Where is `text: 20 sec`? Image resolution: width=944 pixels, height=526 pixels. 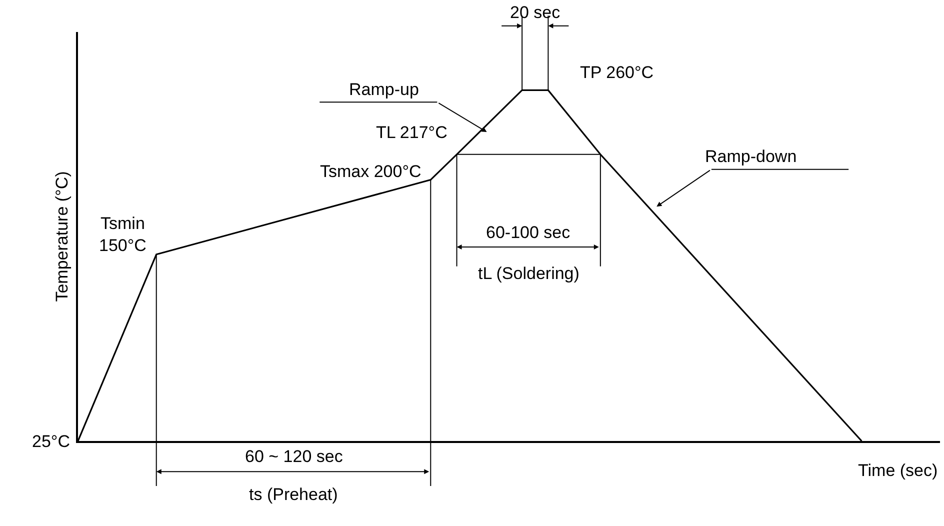 text: 20 sec is located at coordinates (535, 12).